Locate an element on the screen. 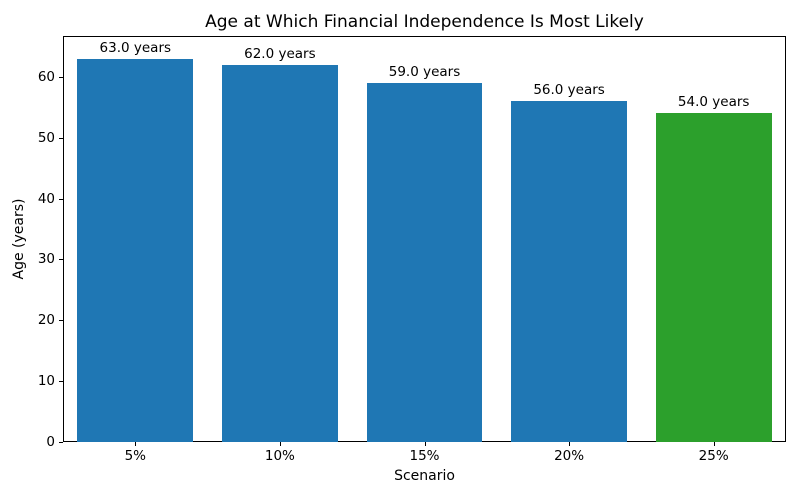 The image size is (800, 500). bar-15% is located at coordinates (424, 262).